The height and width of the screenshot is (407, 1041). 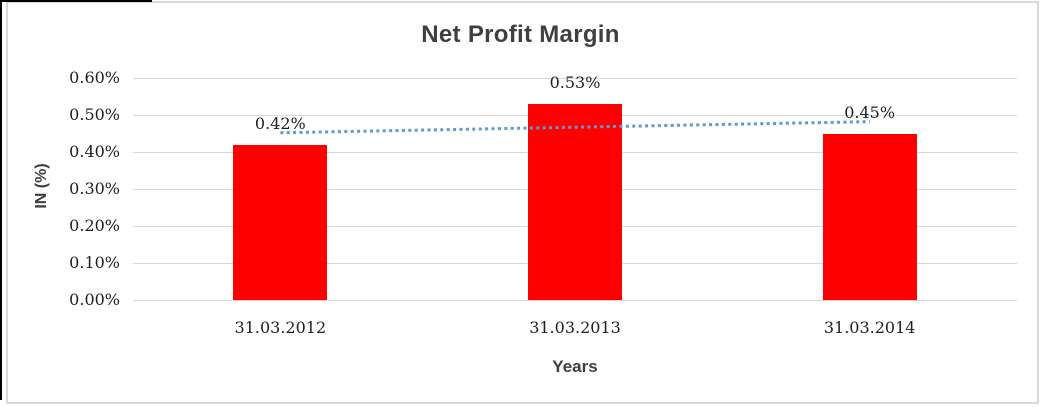 What do you see at coordinates (1, 200) in the screenshot?
I see `table-border-left` at bounding box center [1, 200].